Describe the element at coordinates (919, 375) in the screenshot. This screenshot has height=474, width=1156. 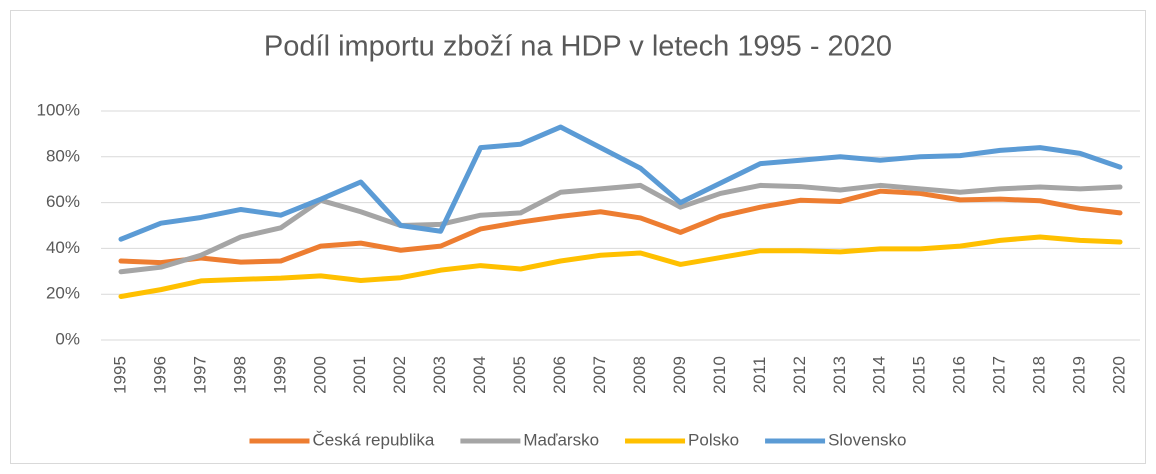
I see `x-tick-label: 2015` at that location.